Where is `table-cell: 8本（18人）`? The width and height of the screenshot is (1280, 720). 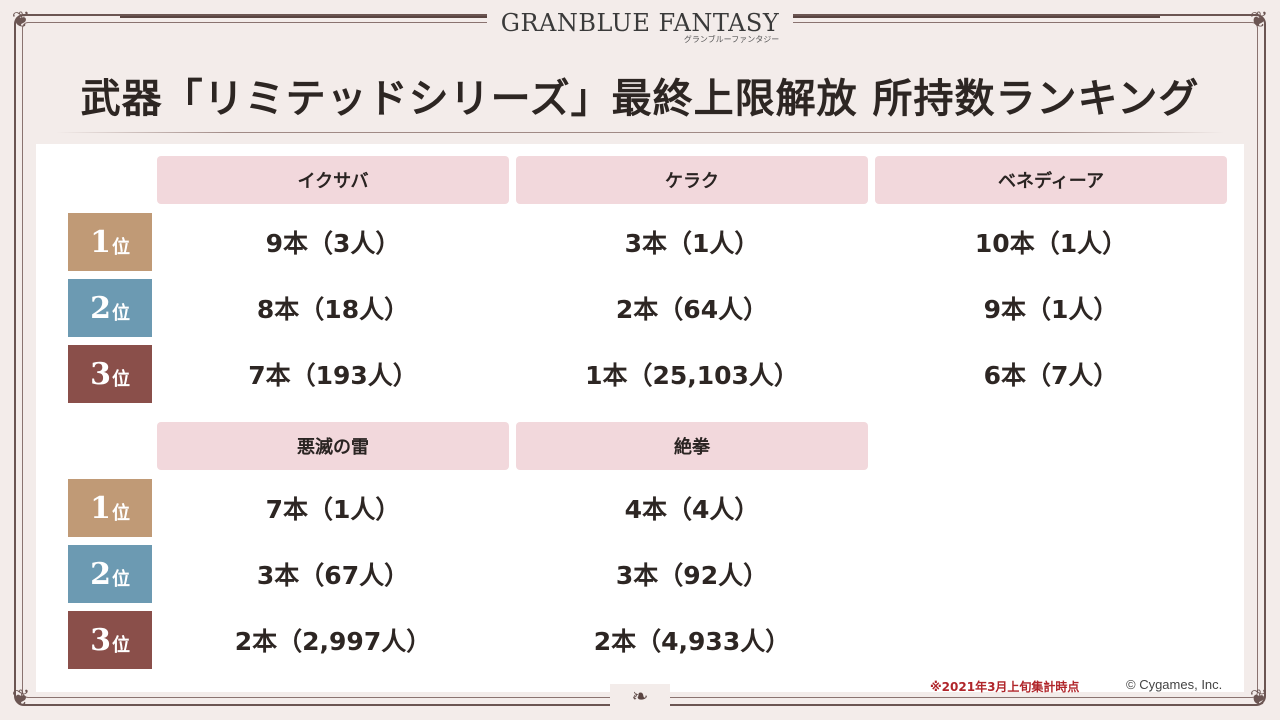
table-cell: 8本（18人） is located at coordinates (333, 309).